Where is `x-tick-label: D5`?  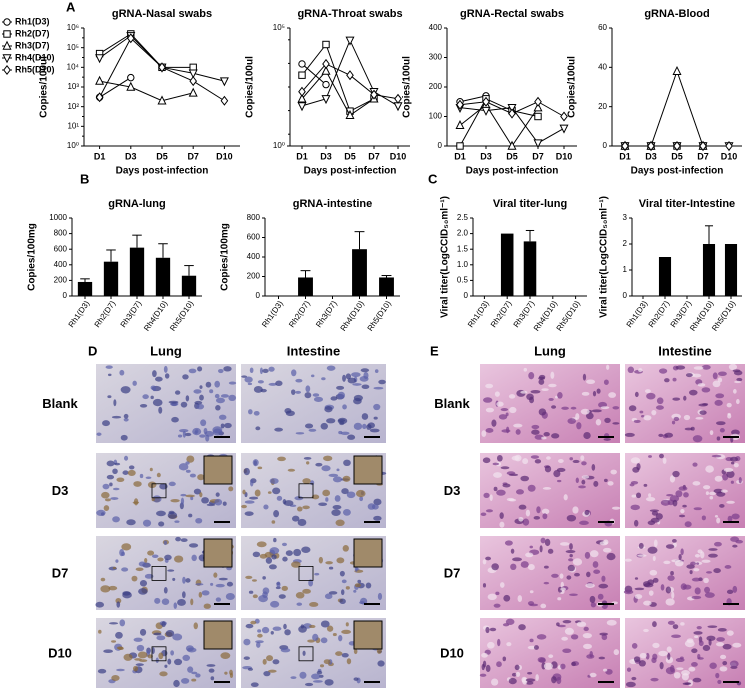
x-tick-label: D5 is located at coordinates (677, 156).